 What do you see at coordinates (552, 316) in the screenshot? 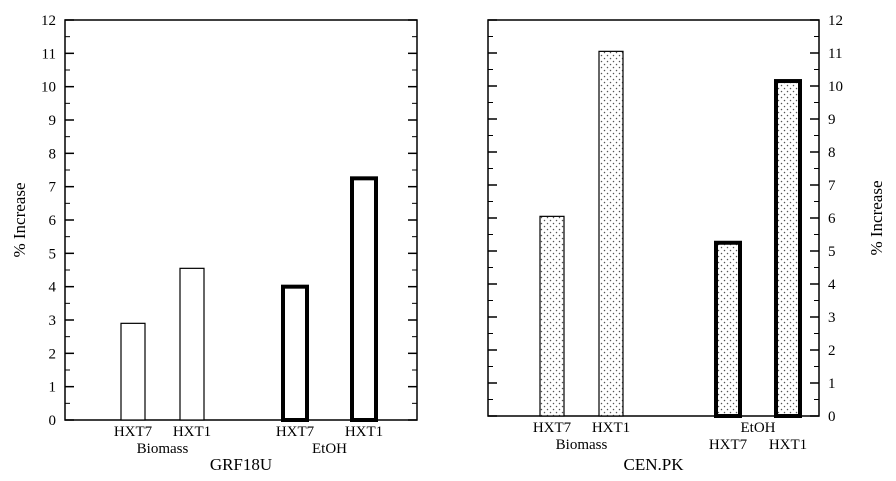
I see `bar-right-biomass-hxt7` at bounding box center [552, 316].